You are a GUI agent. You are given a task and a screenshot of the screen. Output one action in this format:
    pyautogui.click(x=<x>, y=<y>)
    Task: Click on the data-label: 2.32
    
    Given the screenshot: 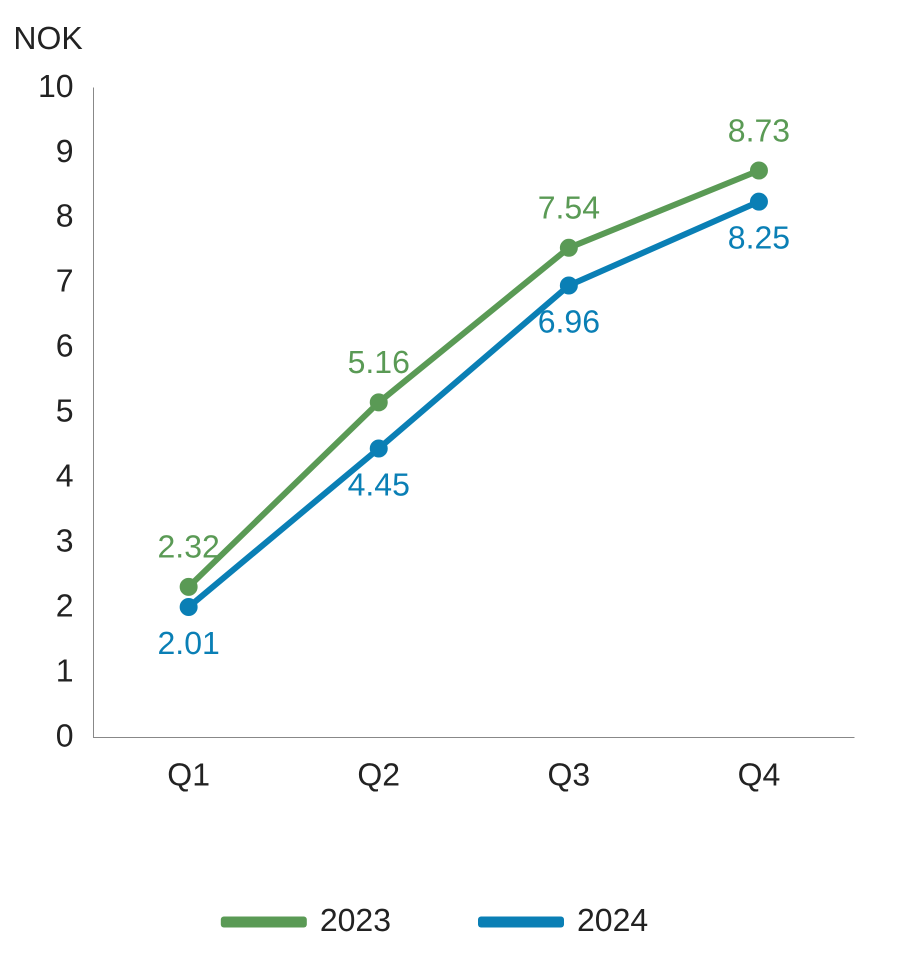 What is the action you would take?
    pyautogui.click(x=189, y=546)
    